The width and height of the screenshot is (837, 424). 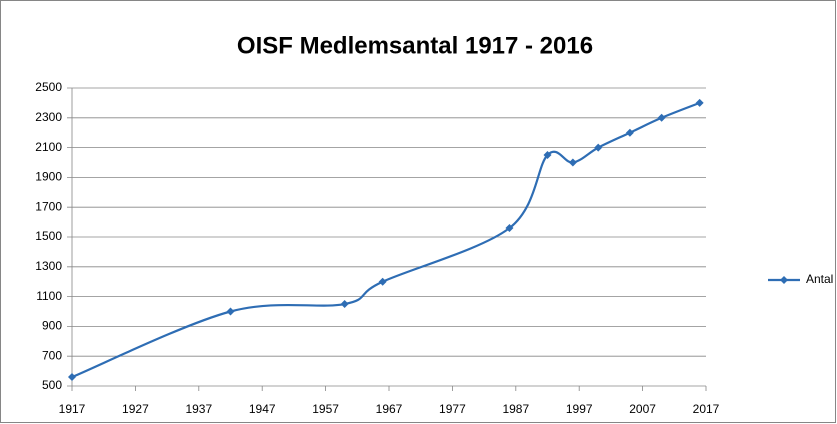 I want to click on x-tick-label: 1917, so click(x=72, y=409).